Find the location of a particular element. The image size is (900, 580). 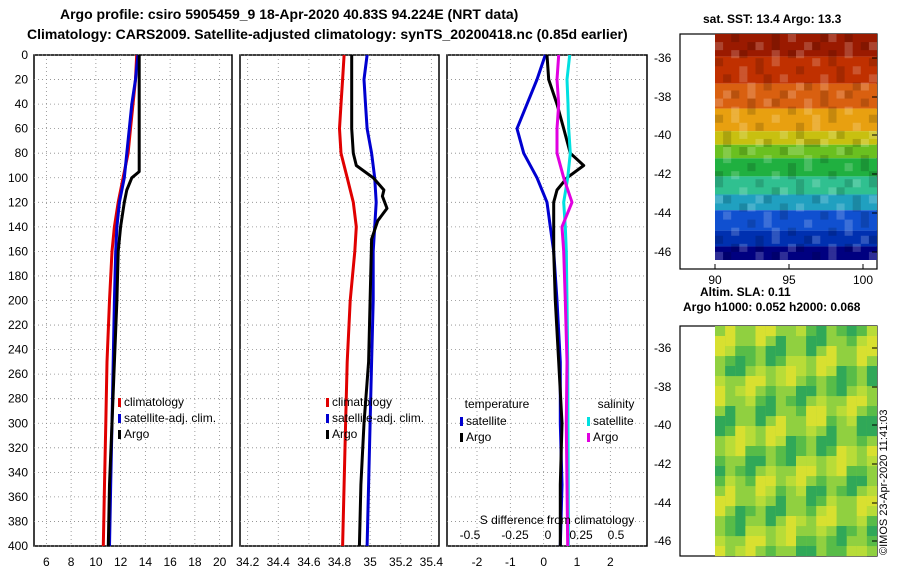

y-tick-label: 220 is located at coordinates (18, 325).